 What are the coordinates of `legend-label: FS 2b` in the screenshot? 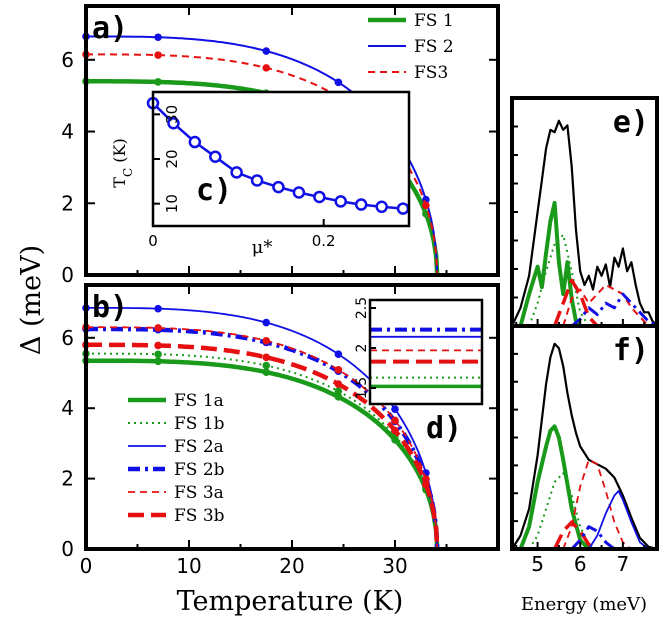 It's located at (199, 470).